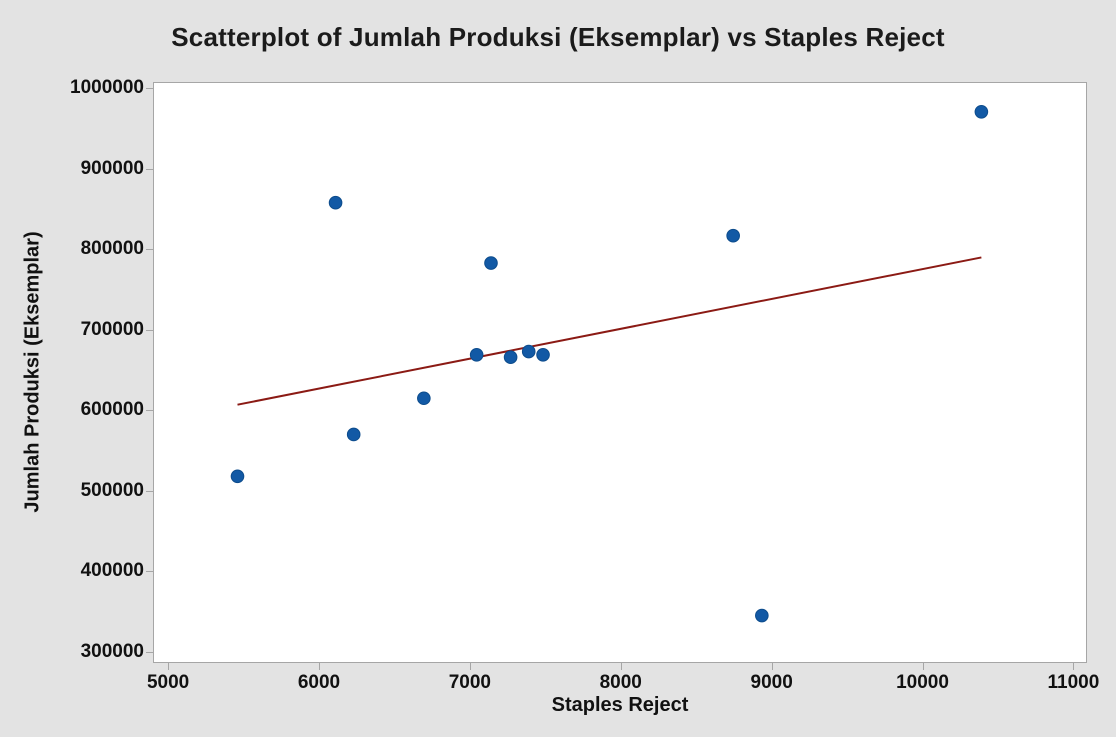 Image resolution: width=1116 pixels, height=737 pixels. I want to click on x-tick-label: 5000, so click(168, 682).